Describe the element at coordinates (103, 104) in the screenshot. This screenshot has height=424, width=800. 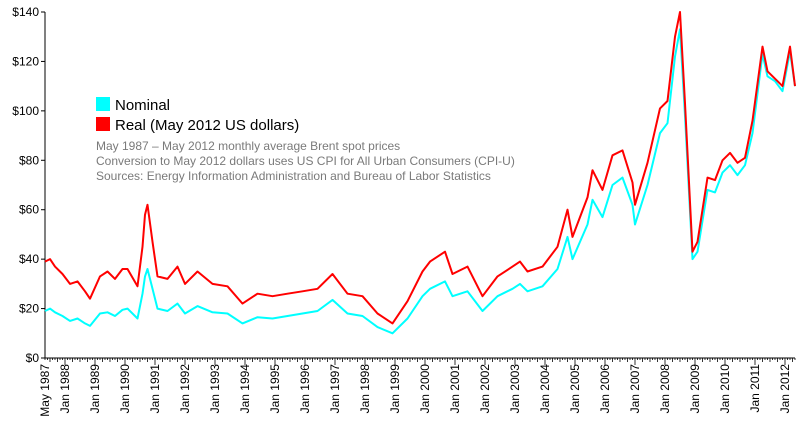
I see `legend-swatch-nominal` at that location.